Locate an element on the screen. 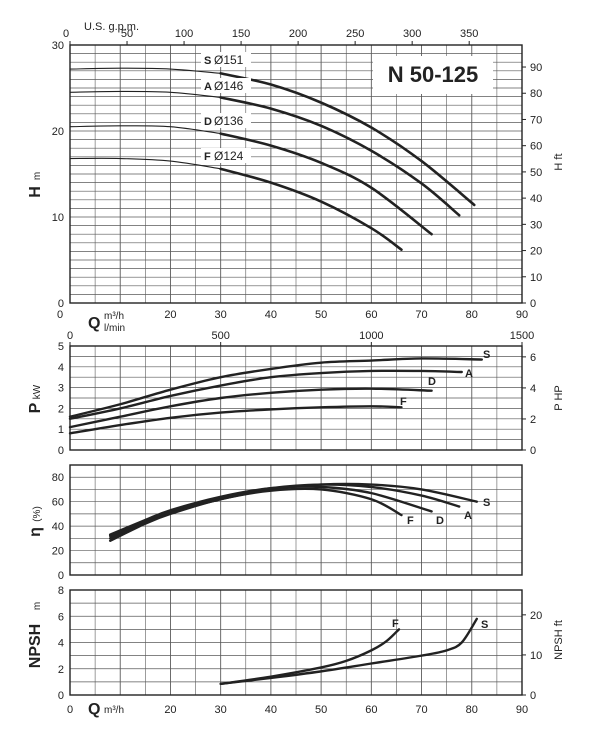 The width and height of the screenshot is (599, 742). head-curve-S is located at coordinates (347, 139).